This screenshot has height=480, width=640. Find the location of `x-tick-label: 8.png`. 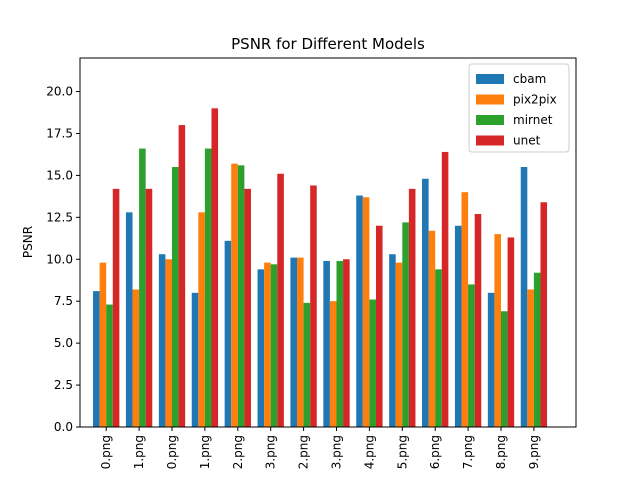

x-tick-label: 8.png is located at coordinates (501, 452).